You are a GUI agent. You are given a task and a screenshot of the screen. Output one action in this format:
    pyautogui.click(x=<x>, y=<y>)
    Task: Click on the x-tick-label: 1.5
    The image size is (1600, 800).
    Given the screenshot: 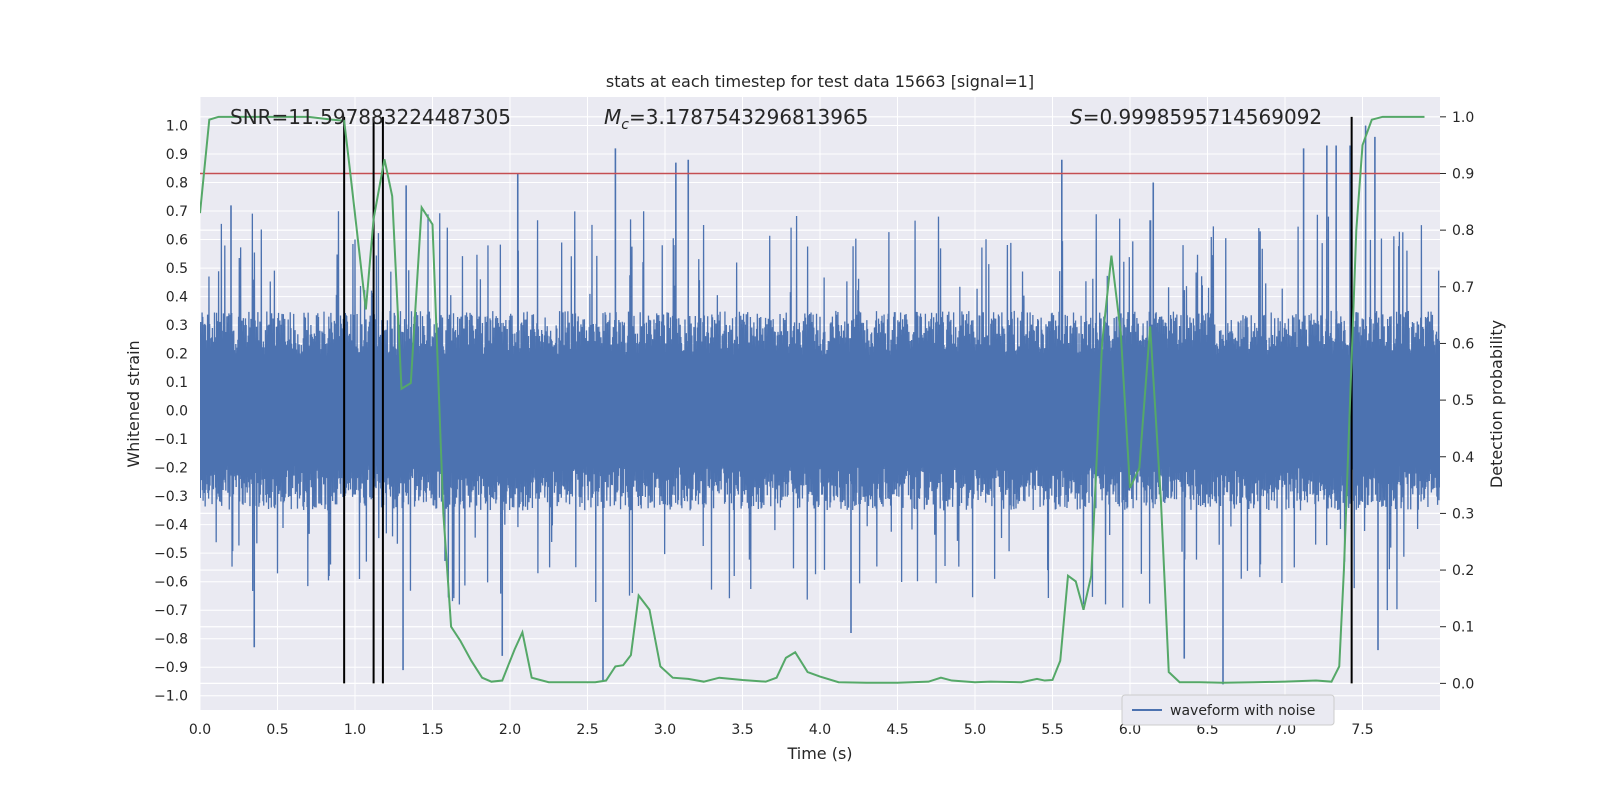 What is the action you would take?
    pyautogui.click(x=432, y=730)
    